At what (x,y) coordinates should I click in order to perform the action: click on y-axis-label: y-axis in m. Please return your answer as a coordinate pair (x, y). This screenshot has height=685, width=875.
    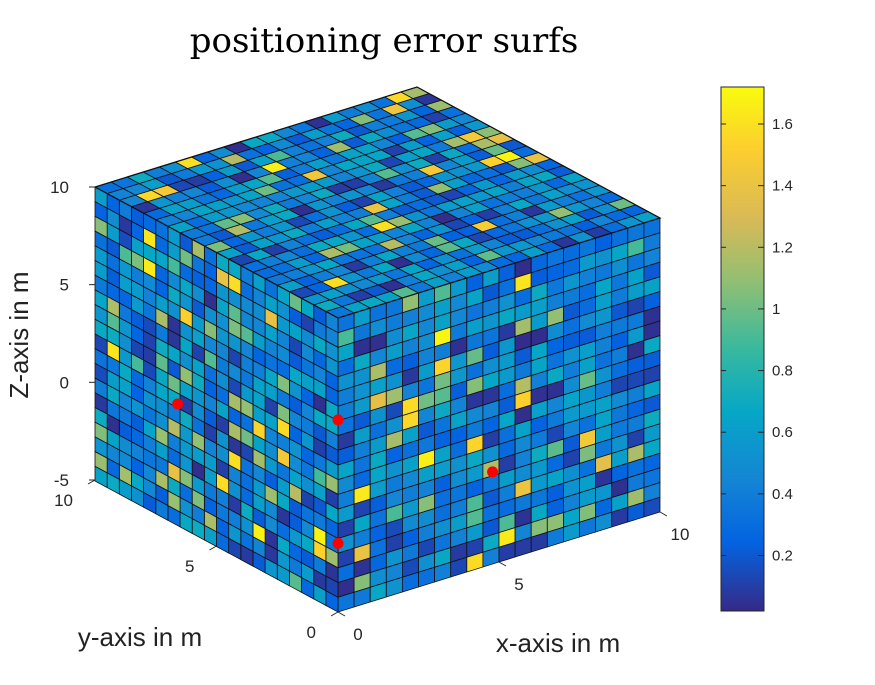
    Looking at the image, I should click on (140, 637).